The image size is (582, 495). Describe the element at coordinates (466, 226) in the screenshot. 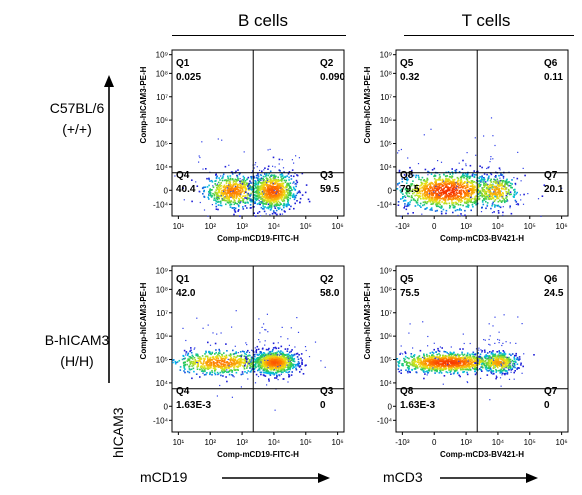

I see `x-tick-label: 10³` at that location.